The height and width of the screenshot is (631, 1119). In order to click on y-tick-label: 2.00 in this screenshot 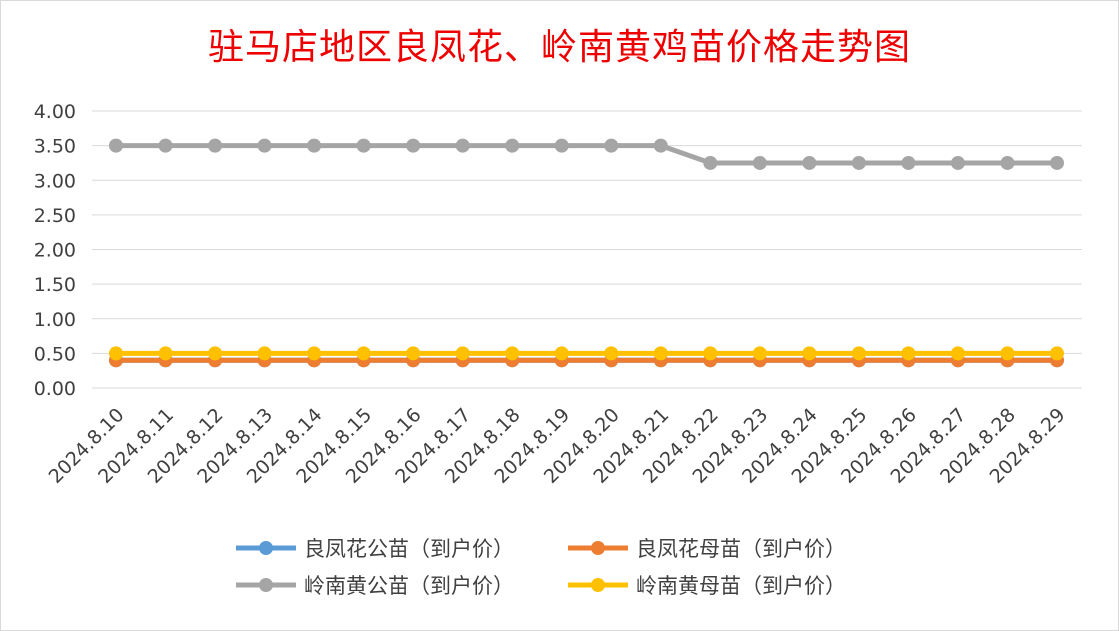, I will do `click(55, 251)`.